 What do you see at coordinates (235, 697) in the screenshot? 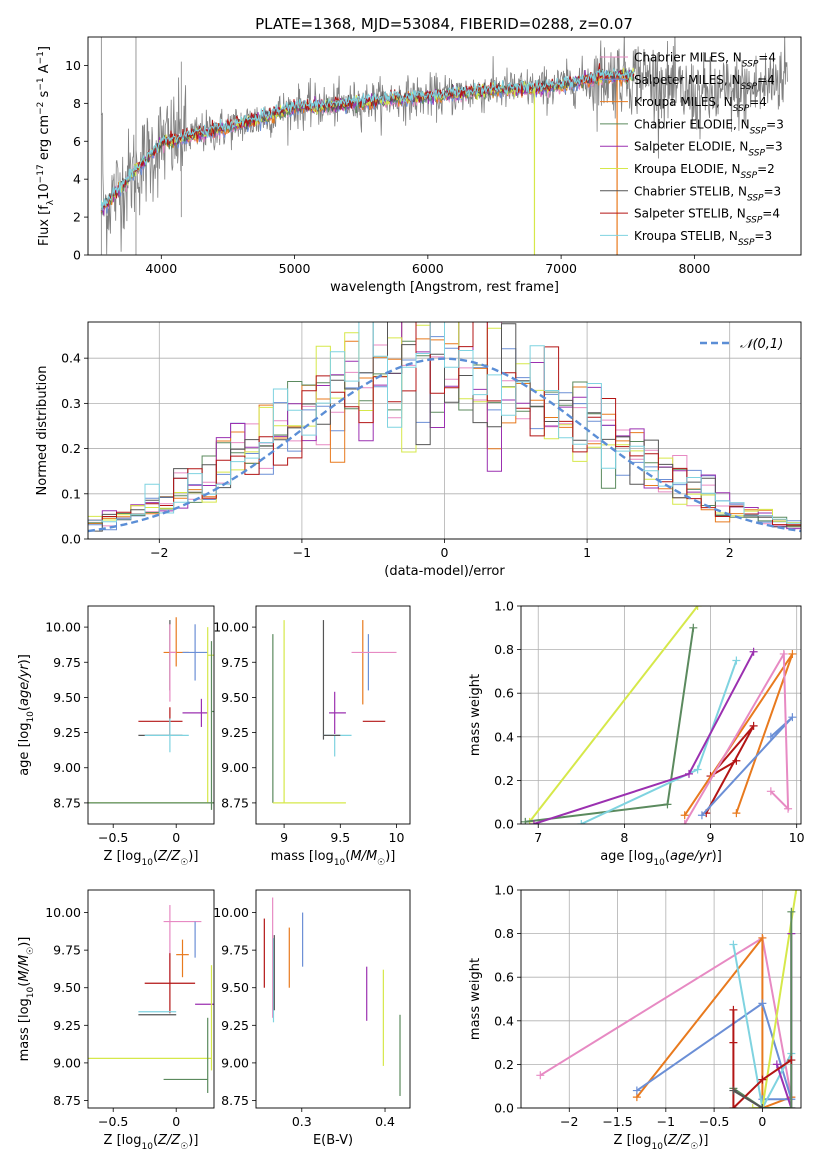
I see `y-tick-label: 9.50` at bounding box center [235, 697].